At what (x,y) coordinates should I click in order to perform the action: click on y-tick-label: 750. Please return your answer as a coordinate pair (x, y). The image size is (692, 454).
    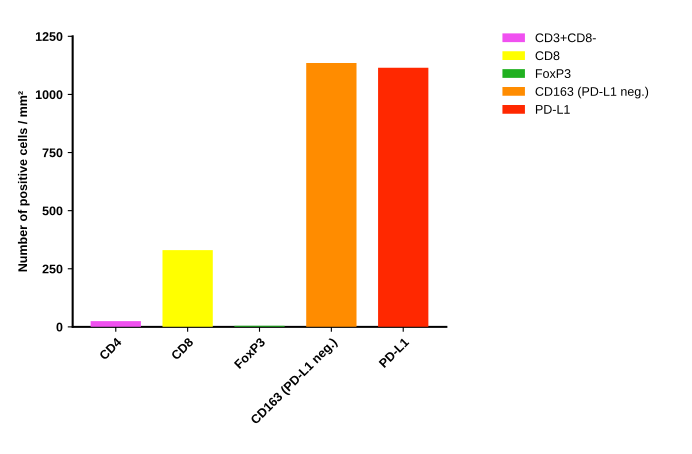
    Looking at the image, I should click on (52, 153).